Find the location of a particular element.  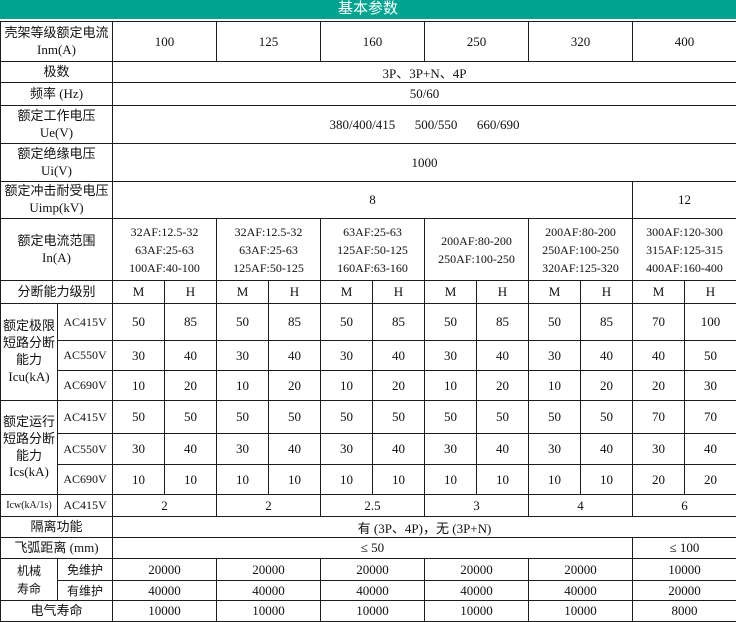

row-label: Icw(kA/1s) is located at coordinates (29, 505).